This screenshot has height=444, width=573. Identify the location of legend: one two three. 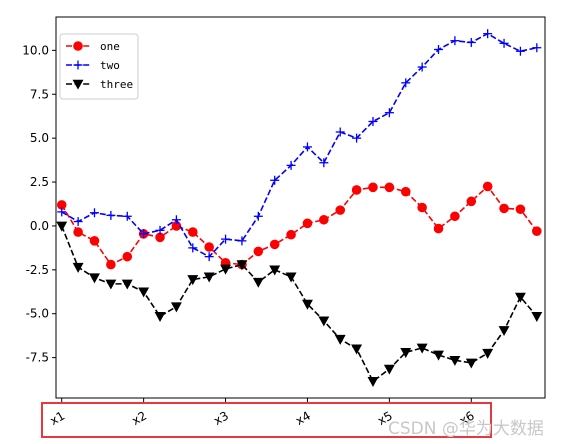
(99, 66).